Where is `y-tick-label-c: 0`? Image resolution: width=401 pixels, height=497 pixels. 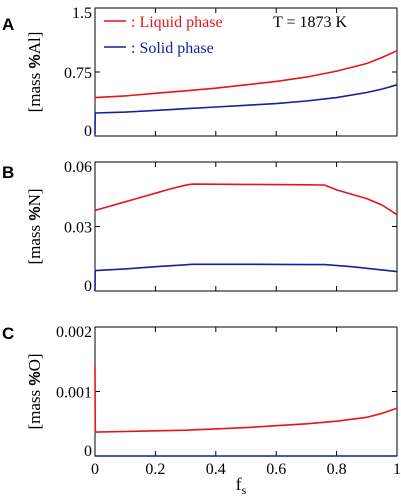 y-tick-label-c: 0 is located at coordinates (88, 451).